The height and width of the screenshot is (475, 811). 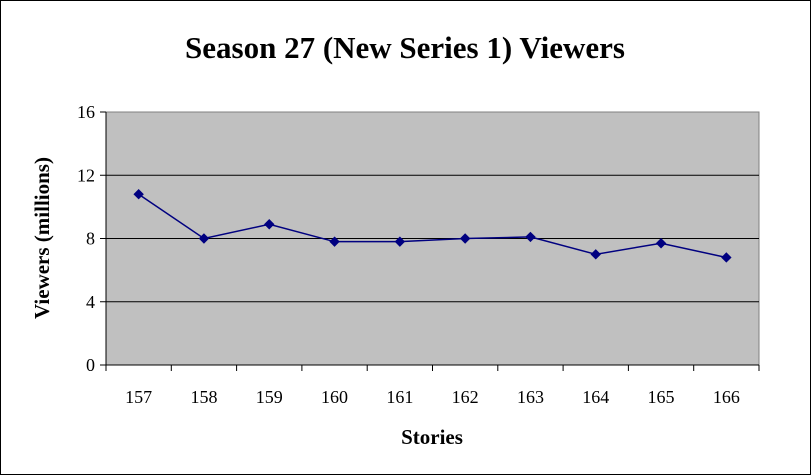 I want to click on x-axis-title: Stories, so click(x=432, y=437).